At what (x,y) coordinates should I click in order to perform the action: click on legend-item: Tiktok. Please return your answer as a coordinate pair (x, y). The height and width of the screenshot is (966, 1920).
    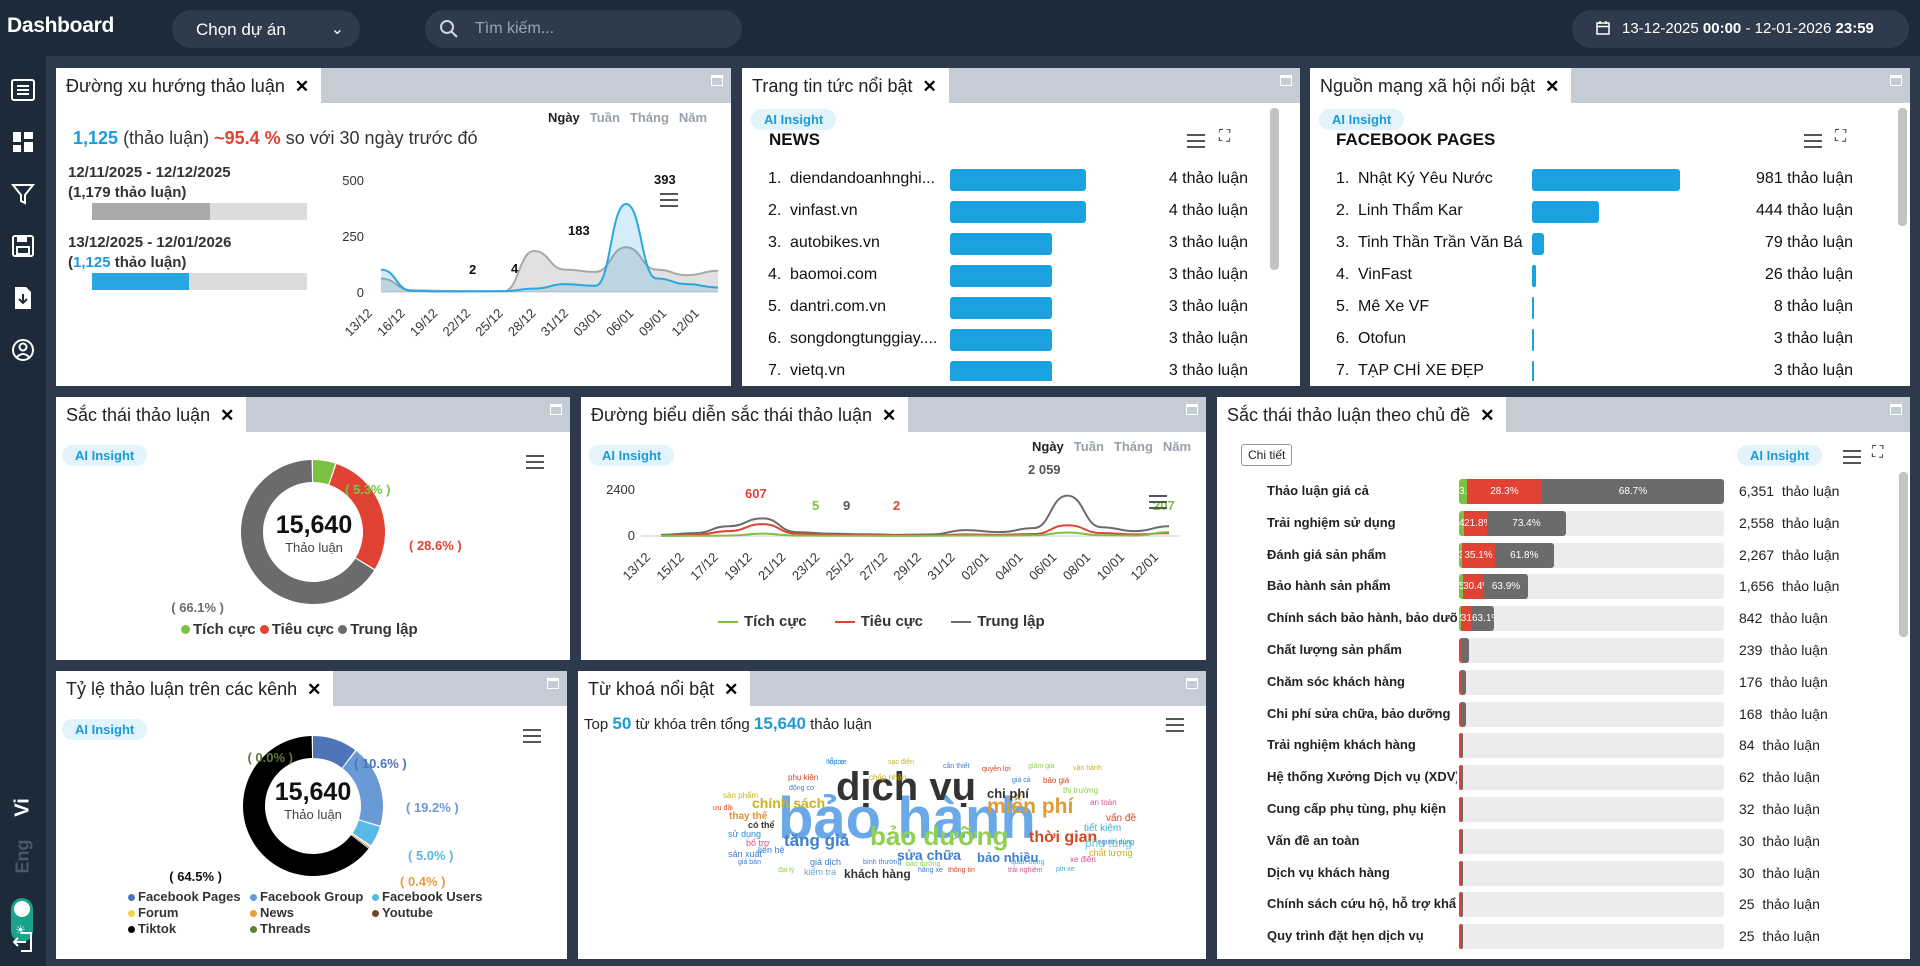
    Looking at the image, I should click on (189, 929).